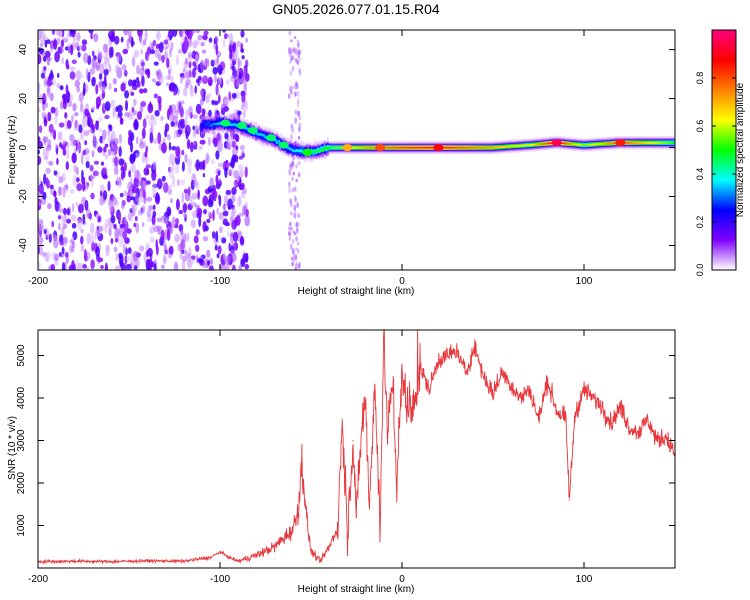 The width and height of the screenshot is (750, 600). What do you see at coordinates (584, 579) in the screenshot?
I see `snr-x-tick-label: 100` at bounding box center [584, 579].